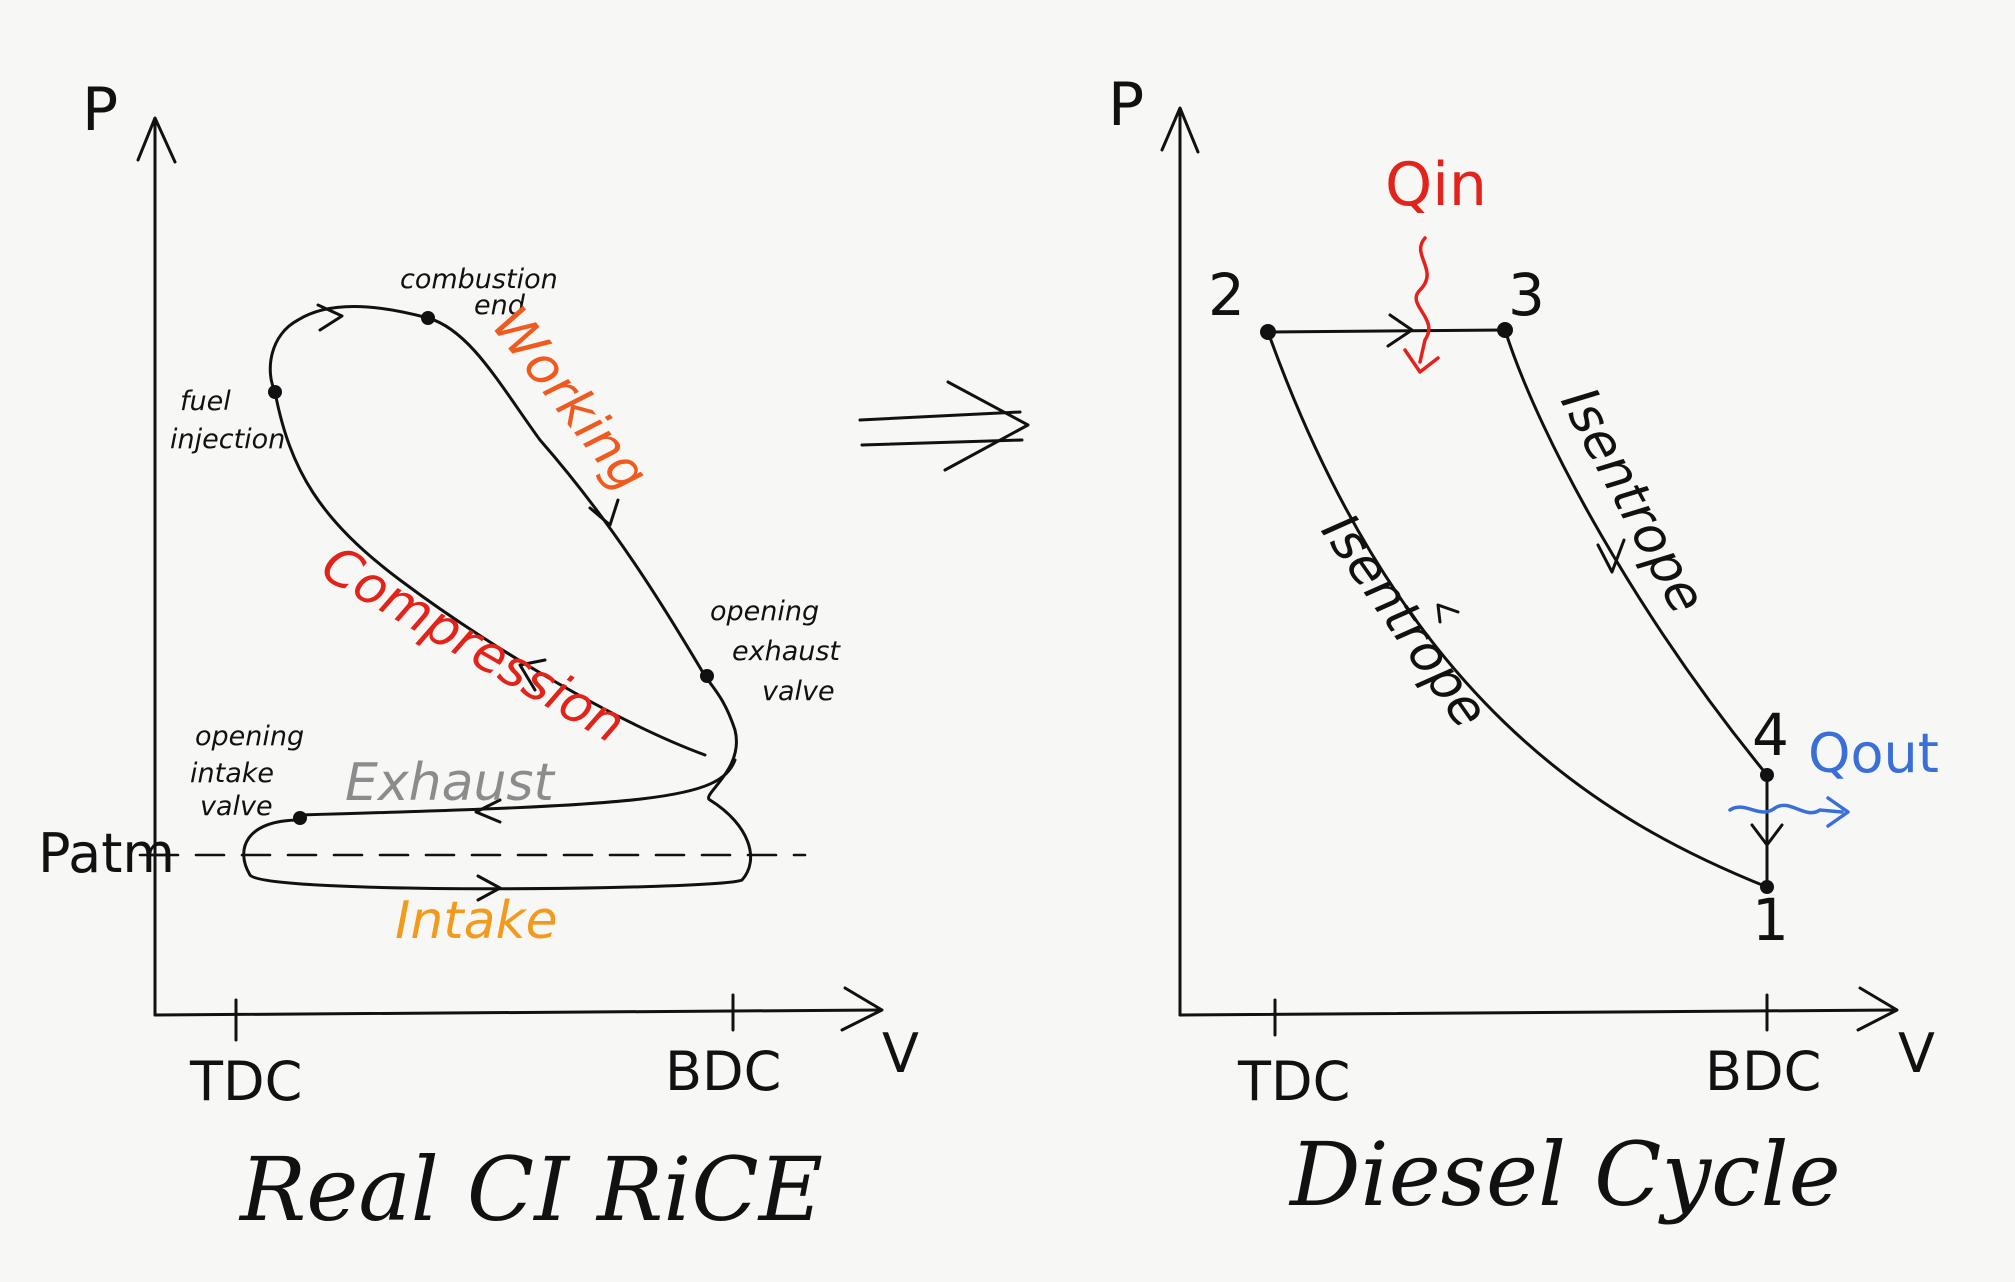  I want to click on dot-opening-exhaust, so click(707, 676).